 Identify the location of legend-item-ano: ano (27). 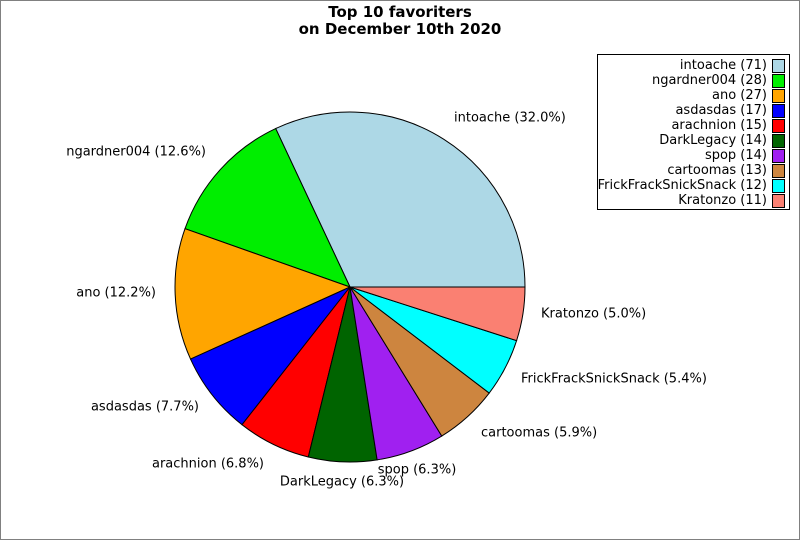
(691, 95).